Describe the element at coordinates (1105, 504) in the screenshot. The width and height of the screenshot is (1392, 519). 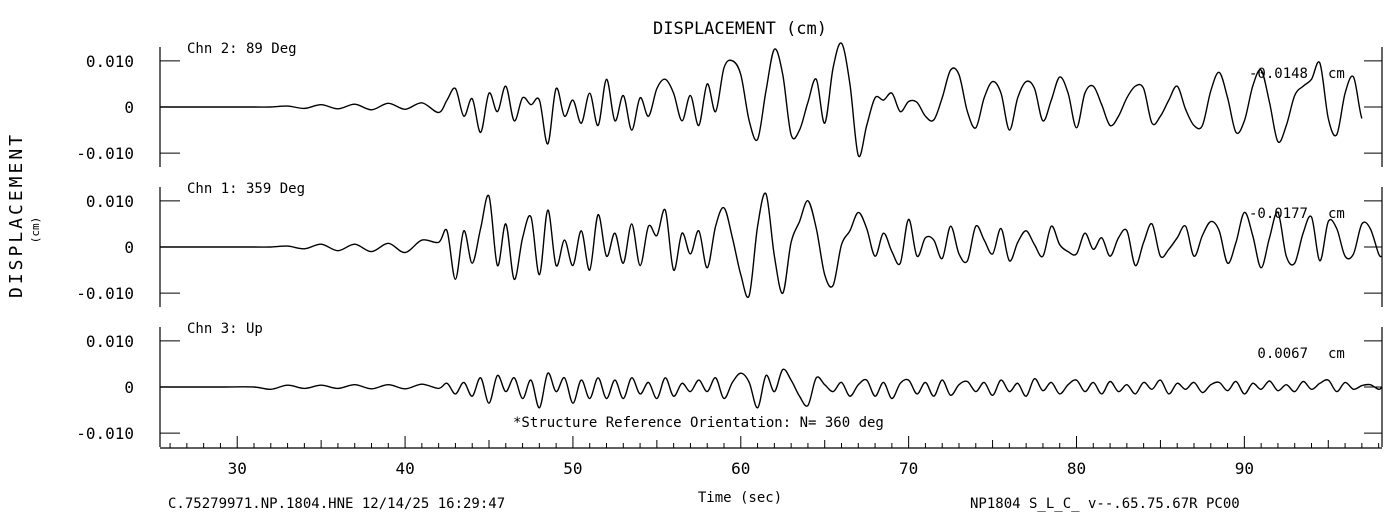
I see `footer-station-code: NP1804 S_L_C_ v--.65.75.67R PC00` at that location.